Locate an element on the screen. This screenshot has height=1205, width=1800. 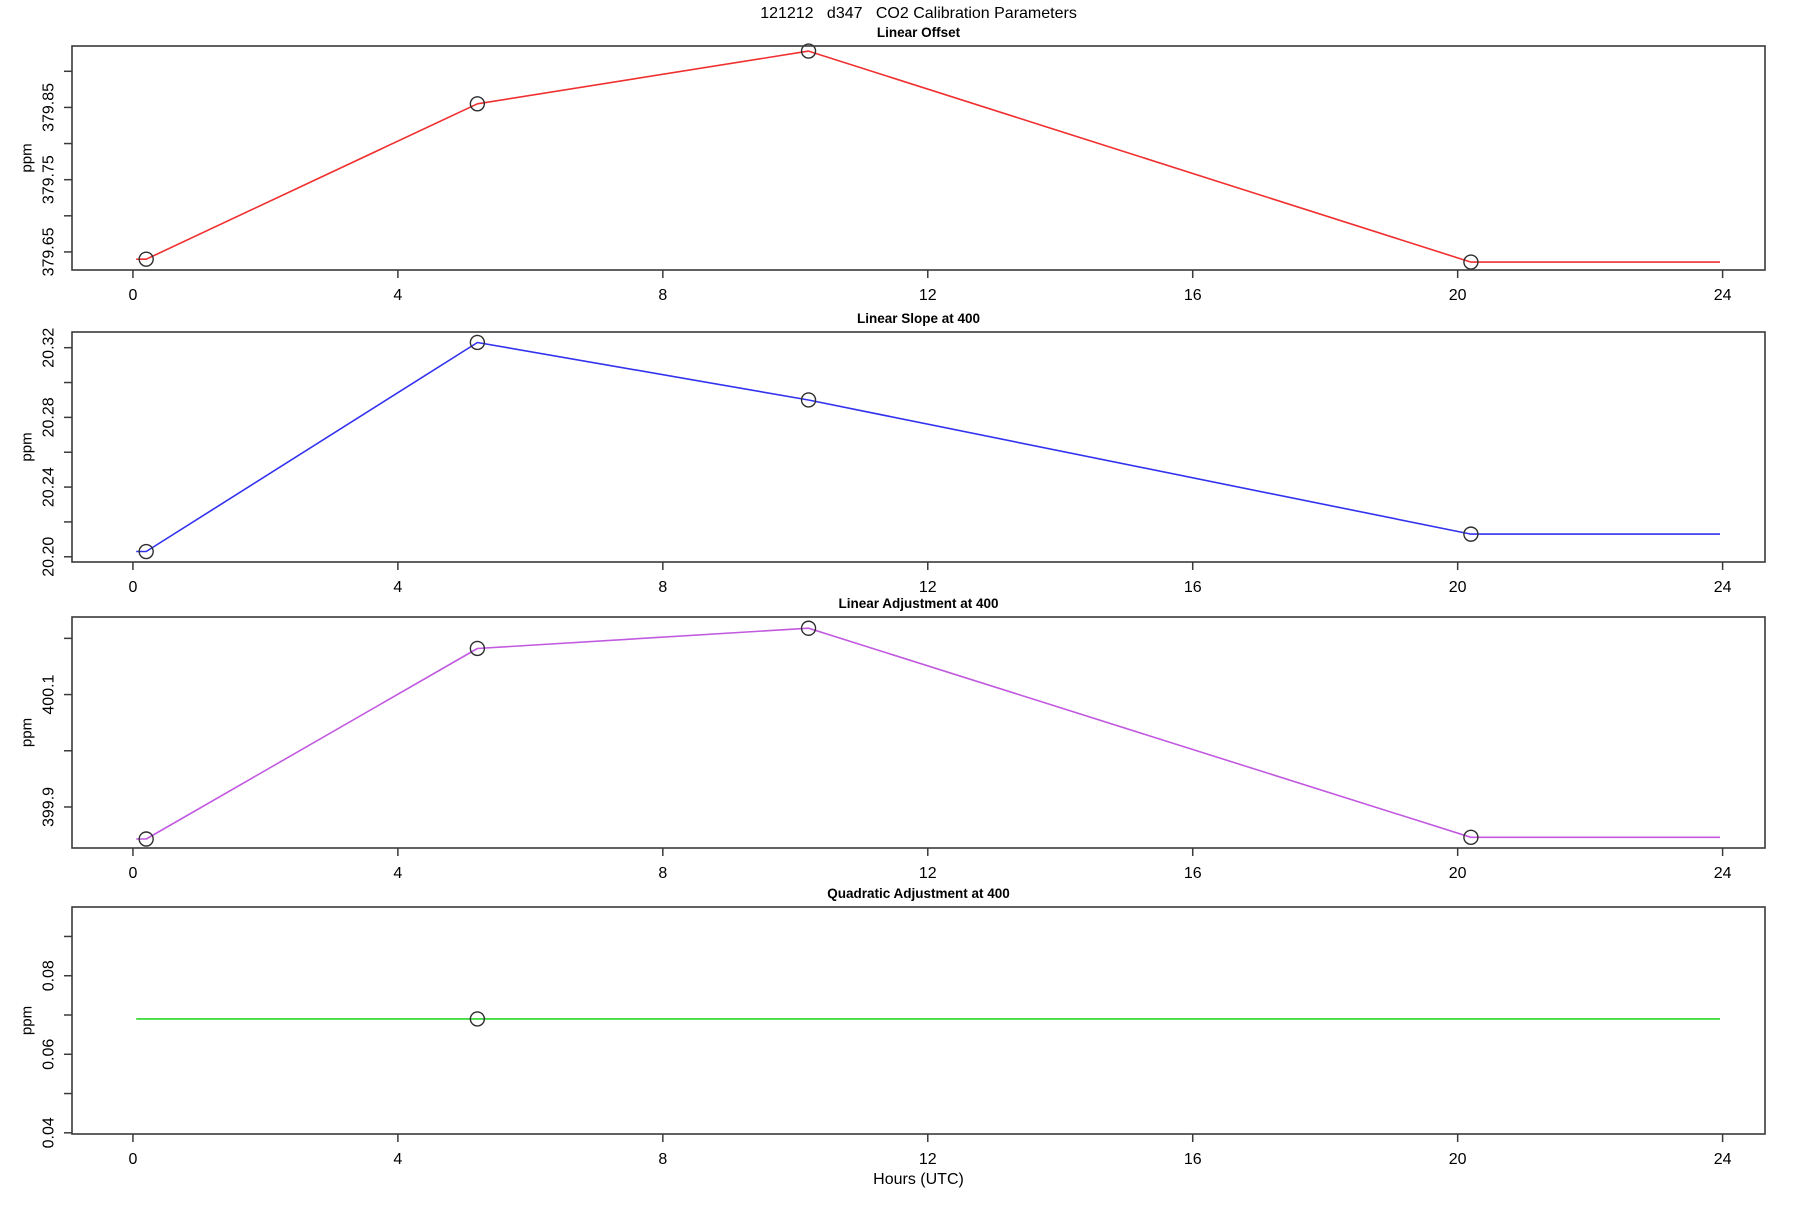
y-tick-label: 20.20 is located at coordinates (49, 557).